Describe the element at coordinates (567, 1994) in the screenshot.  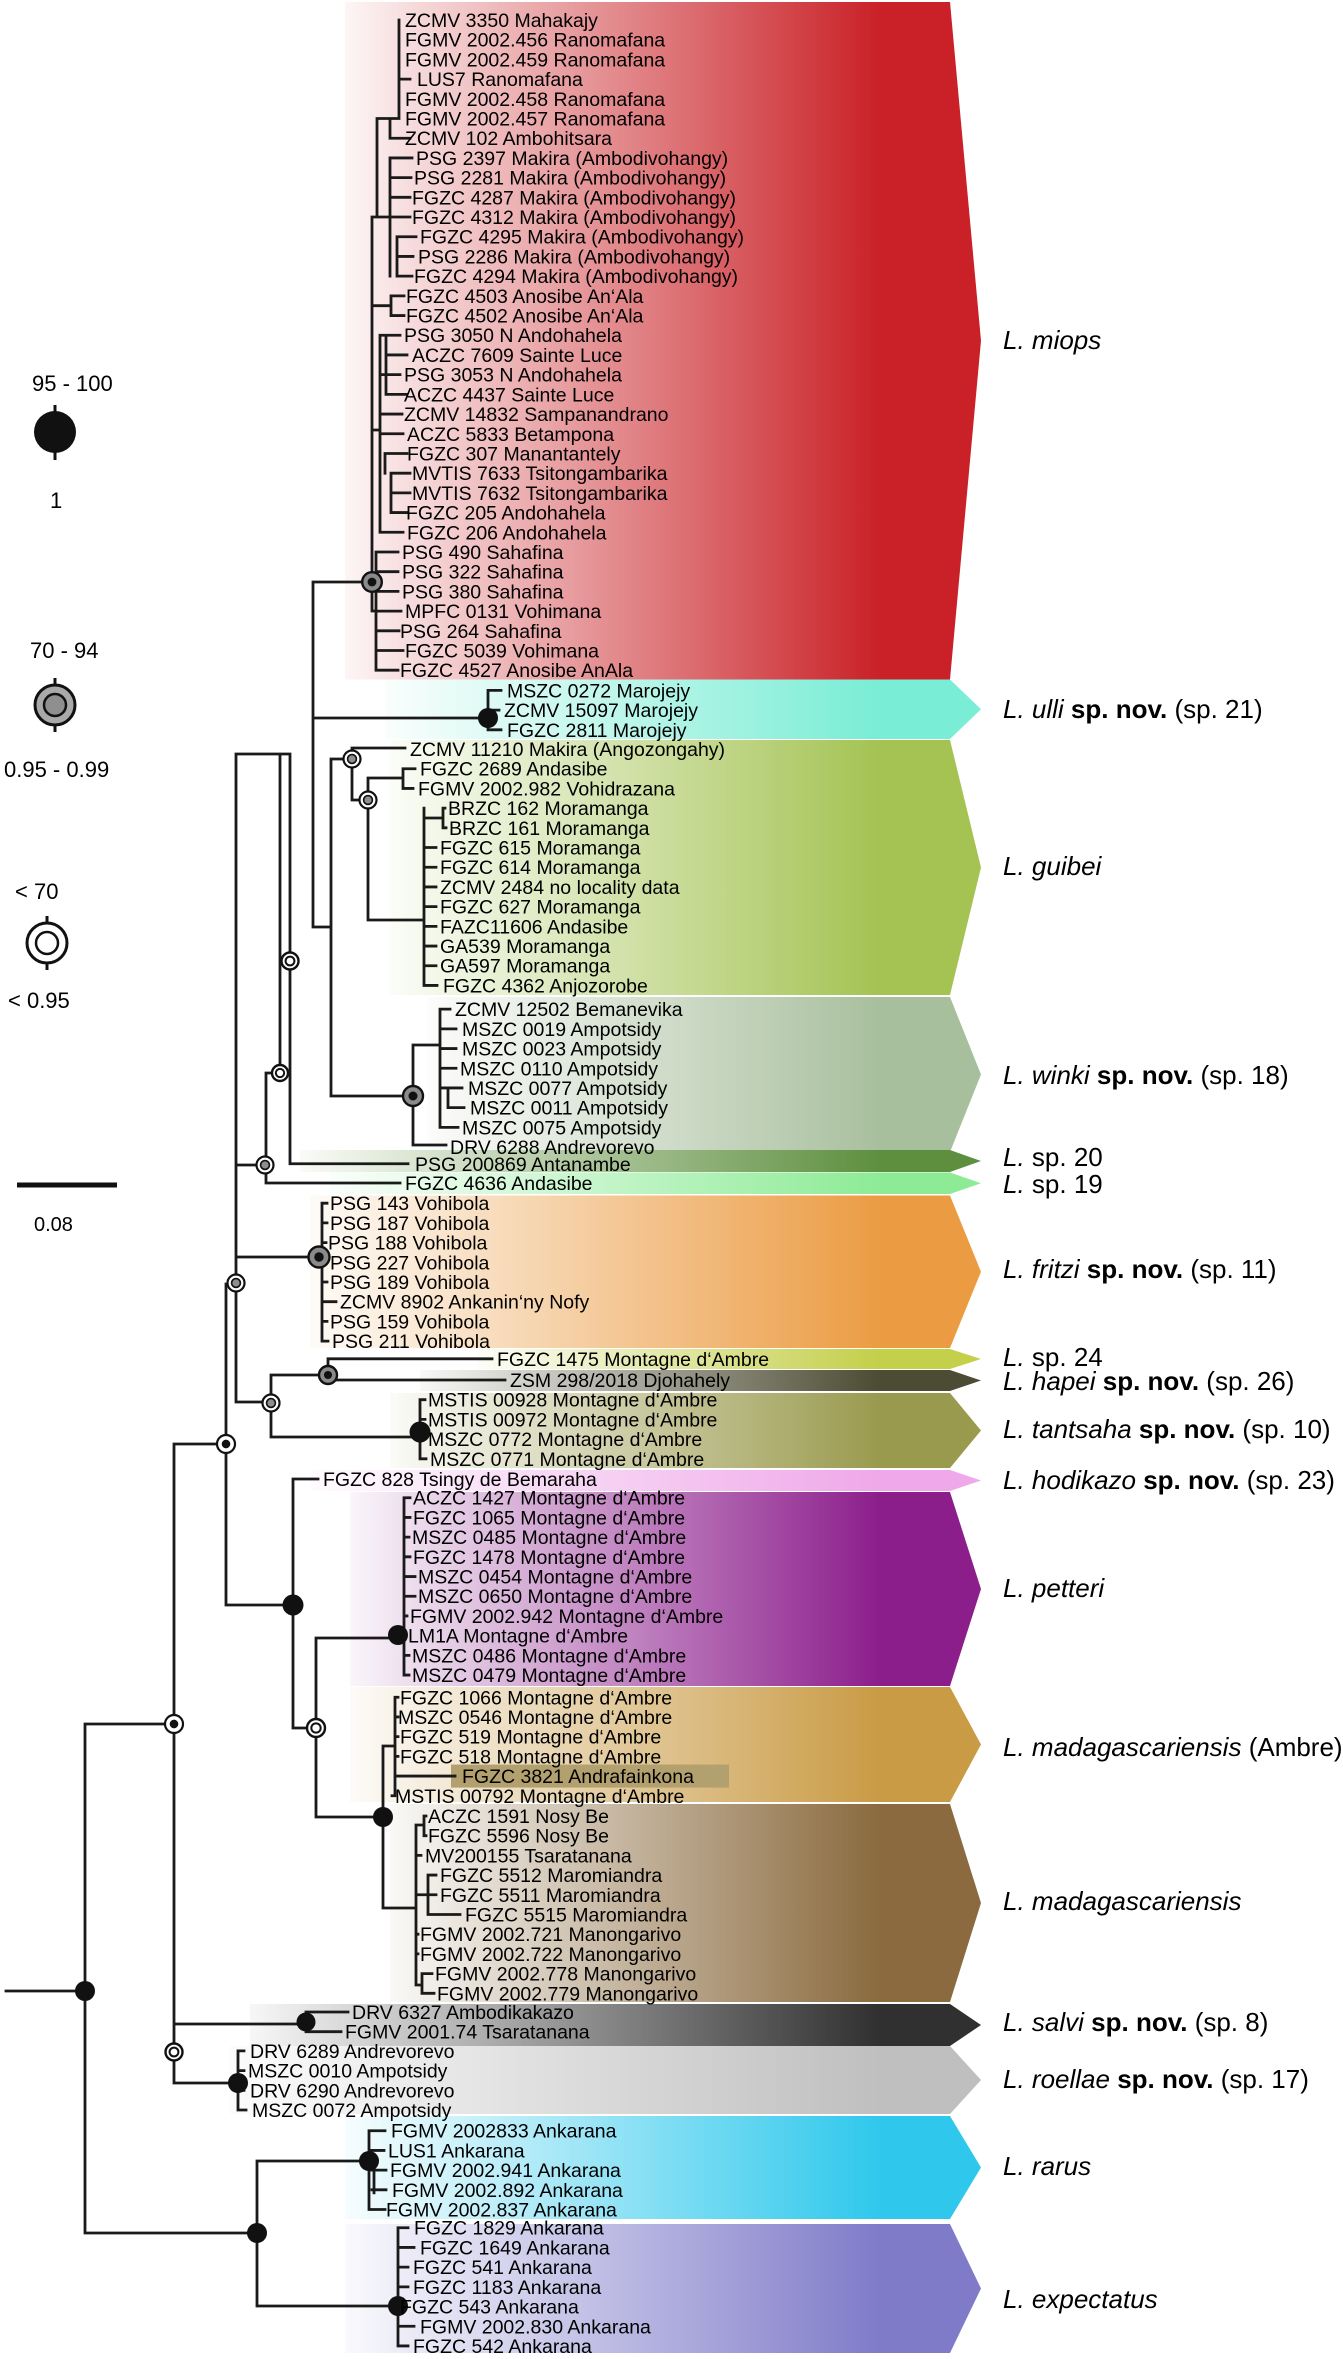
I see `svg-text: FGMV 2002.779 Manongarivo` at that location.